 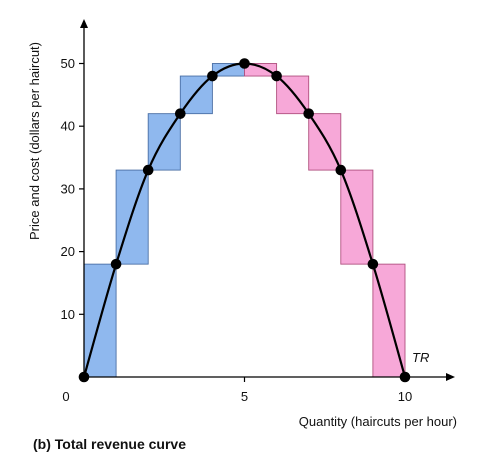 What do you see at coordinates (110, 444) in the screenshot?
I see `chart-caption: (b) Total revenue curve` at bounding box center [110, 444].